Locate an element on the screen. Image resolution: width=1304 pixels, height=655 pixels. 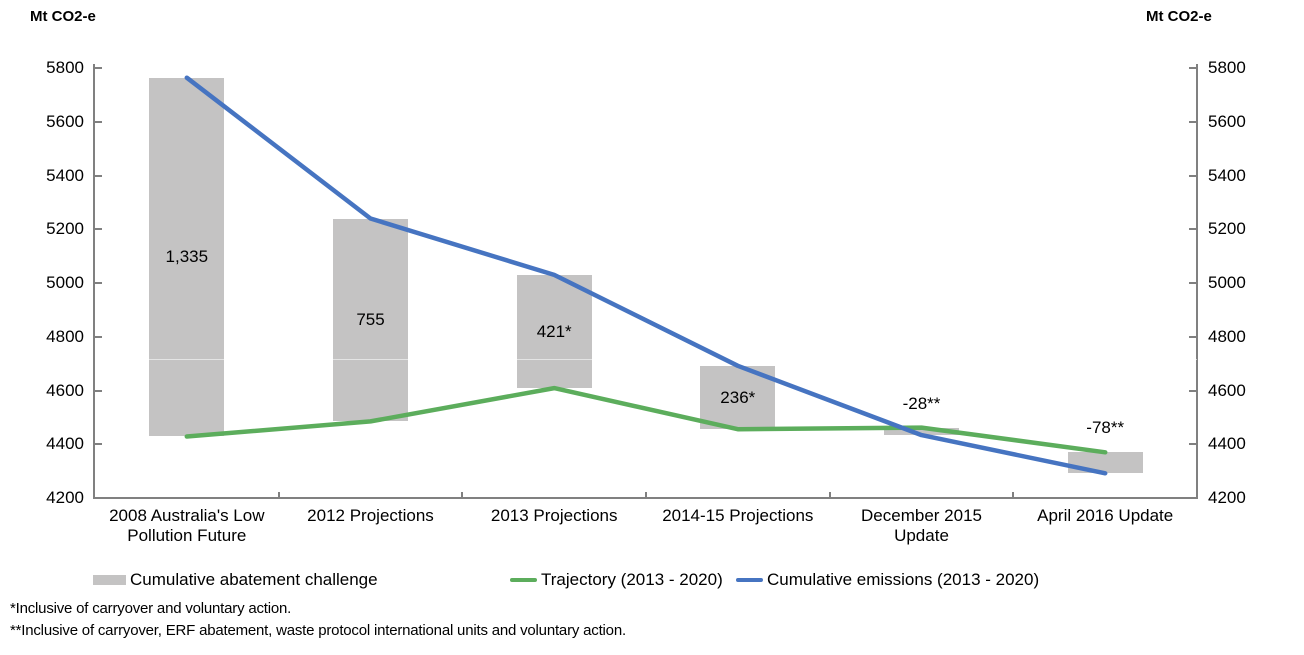
x-axis-category-label: 2013 Projections is located at coordinates (554, 515).